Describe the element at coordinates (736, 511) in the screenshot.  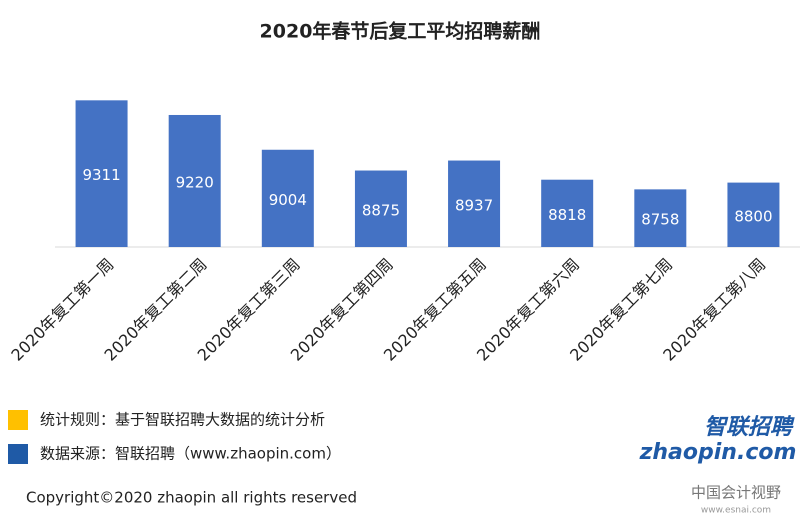
I see `watermark-site: www.esnai.com` at that location.